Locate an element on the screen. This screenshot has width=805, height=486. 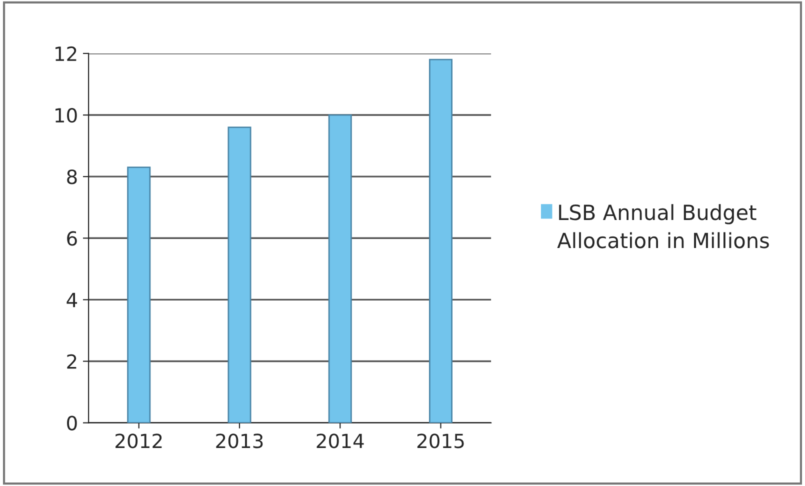
x-tick-label: 2012 is located at coordinates (139, 441).